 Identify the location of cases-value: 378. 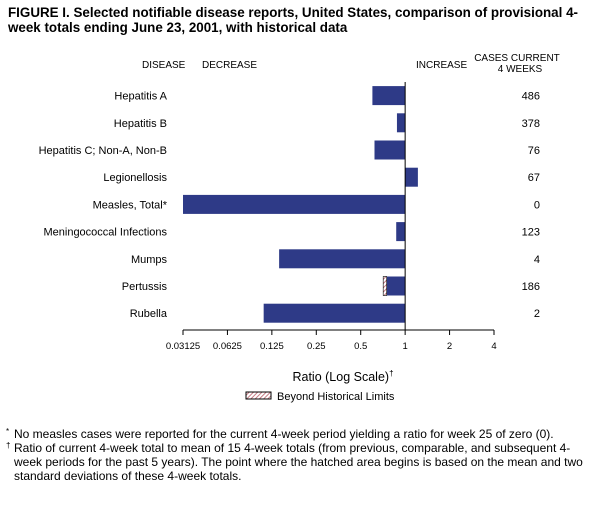
(531, 124).